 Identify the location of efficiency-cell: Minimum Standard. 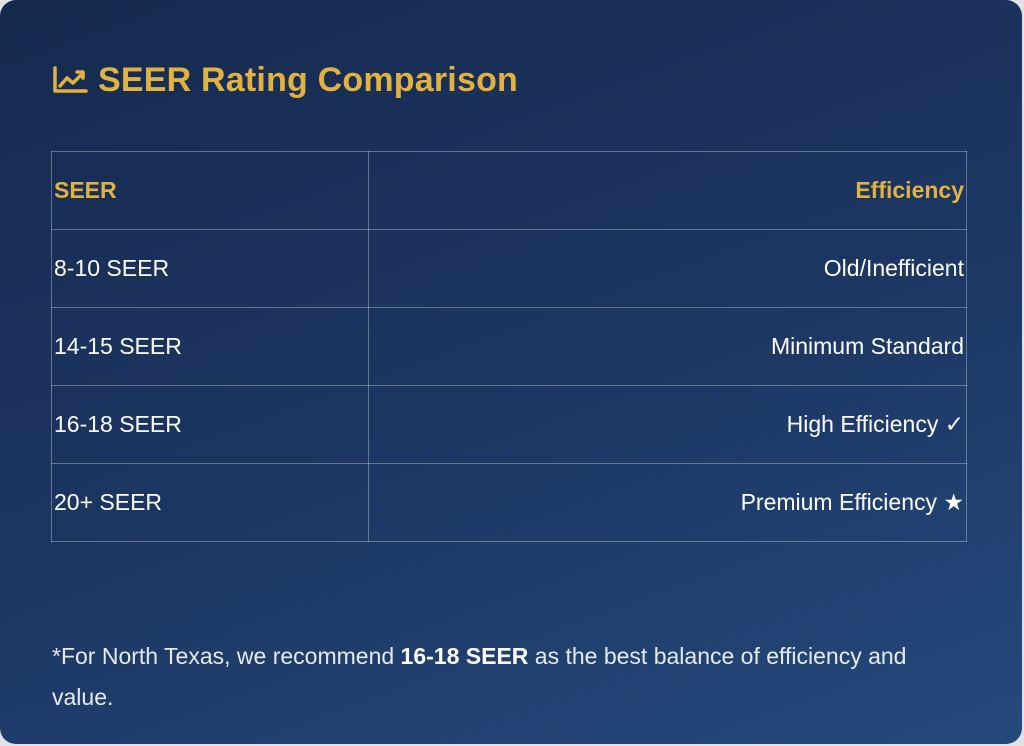
(667, 346).